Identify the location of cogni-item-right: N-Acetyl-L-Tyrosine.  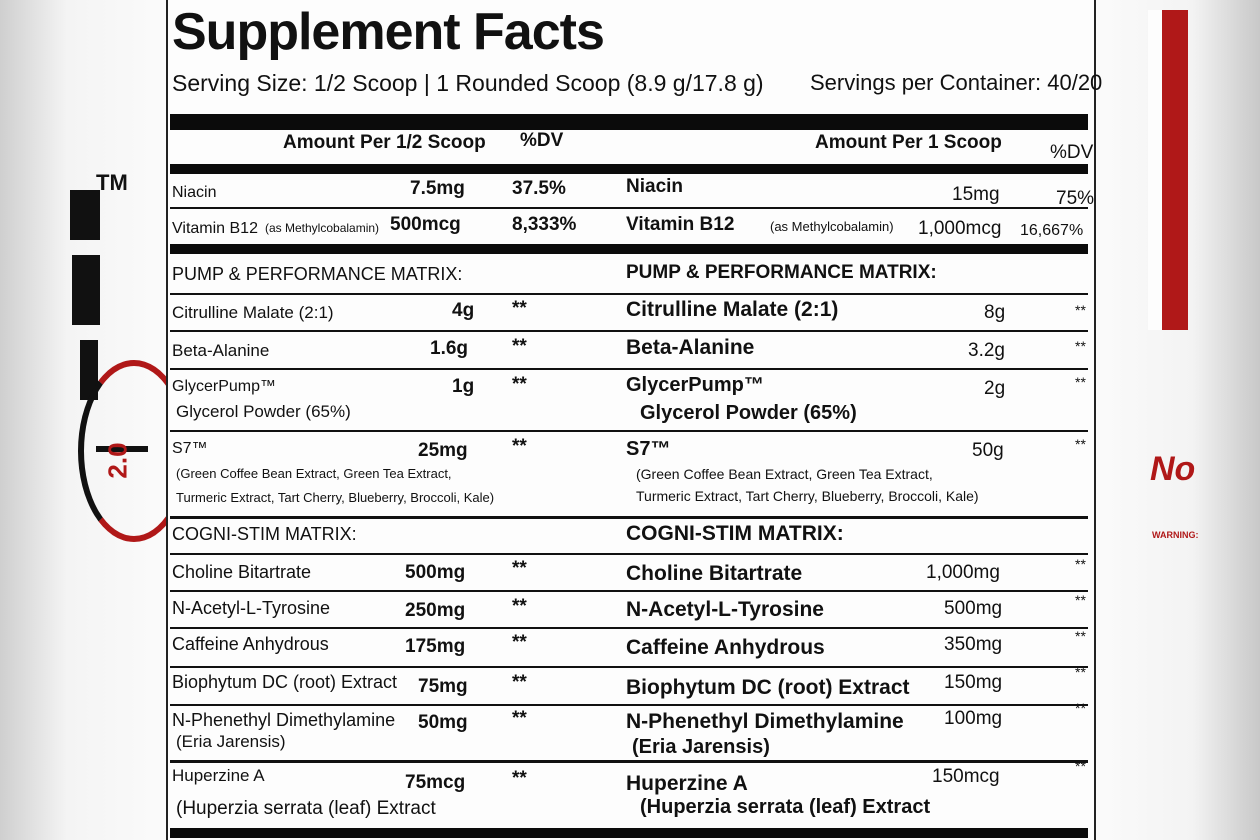
(725, 609).